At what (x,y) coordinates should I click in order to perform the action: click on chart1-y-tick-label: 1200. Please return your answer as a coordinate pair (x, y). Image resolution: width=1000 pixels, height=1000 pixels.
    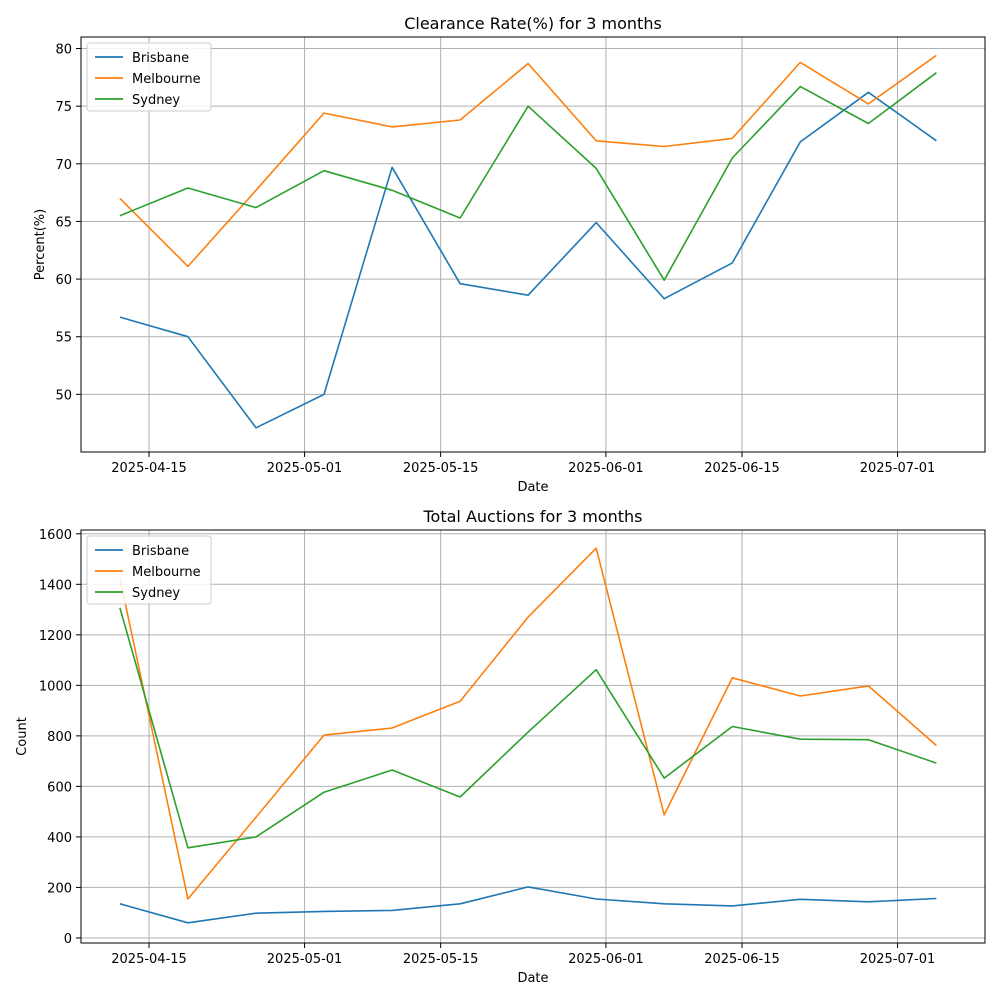
    Looking at the image, I should click on (55, 636).